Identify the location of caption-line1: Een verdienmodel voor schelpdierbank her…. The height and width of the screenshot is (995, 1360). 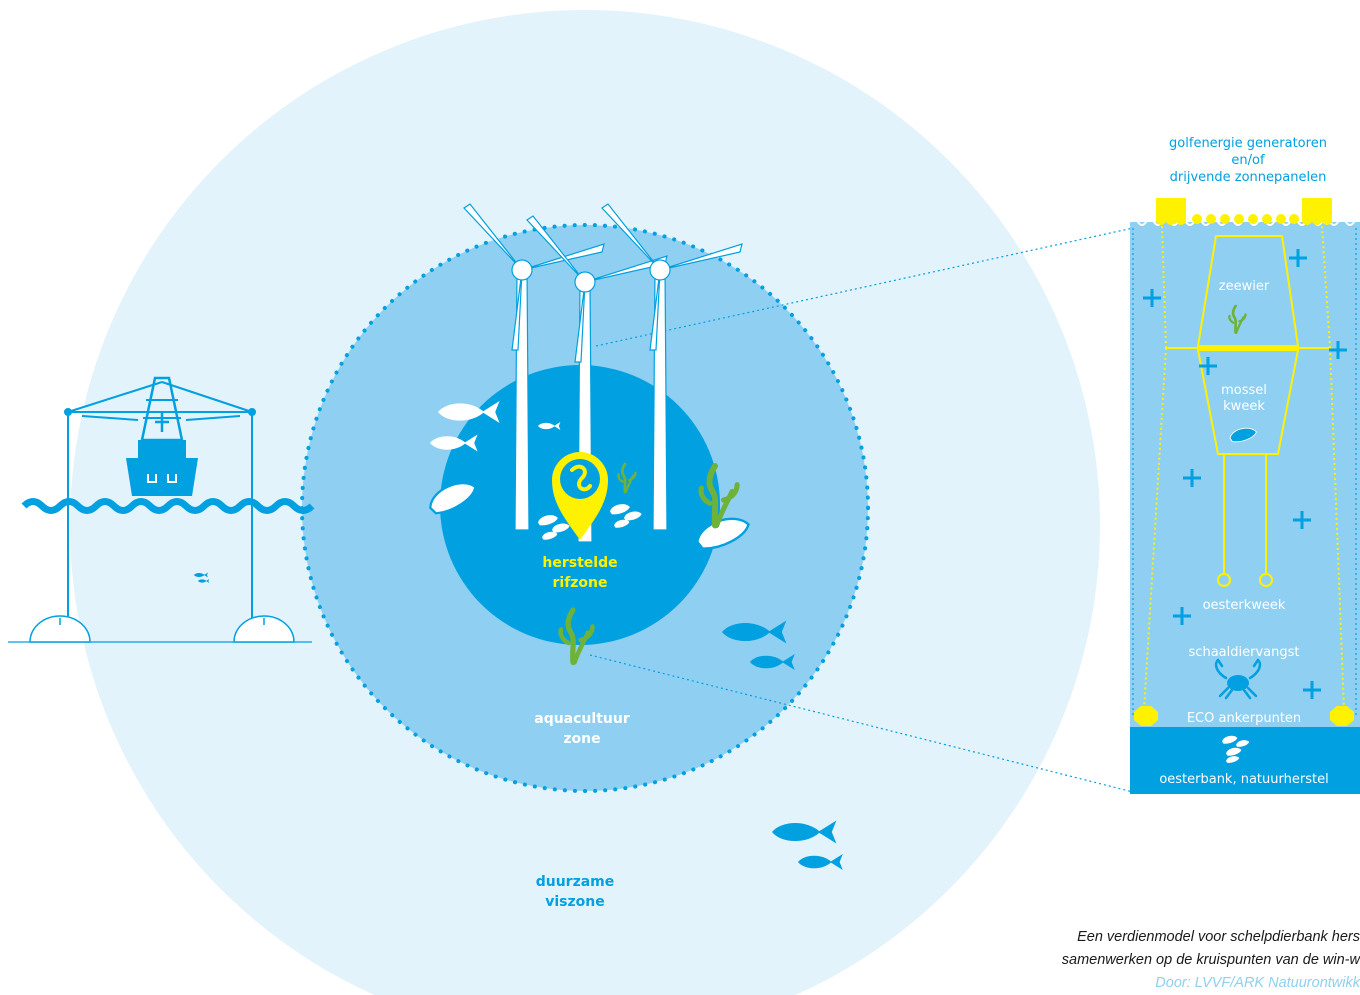
(1218, 937).